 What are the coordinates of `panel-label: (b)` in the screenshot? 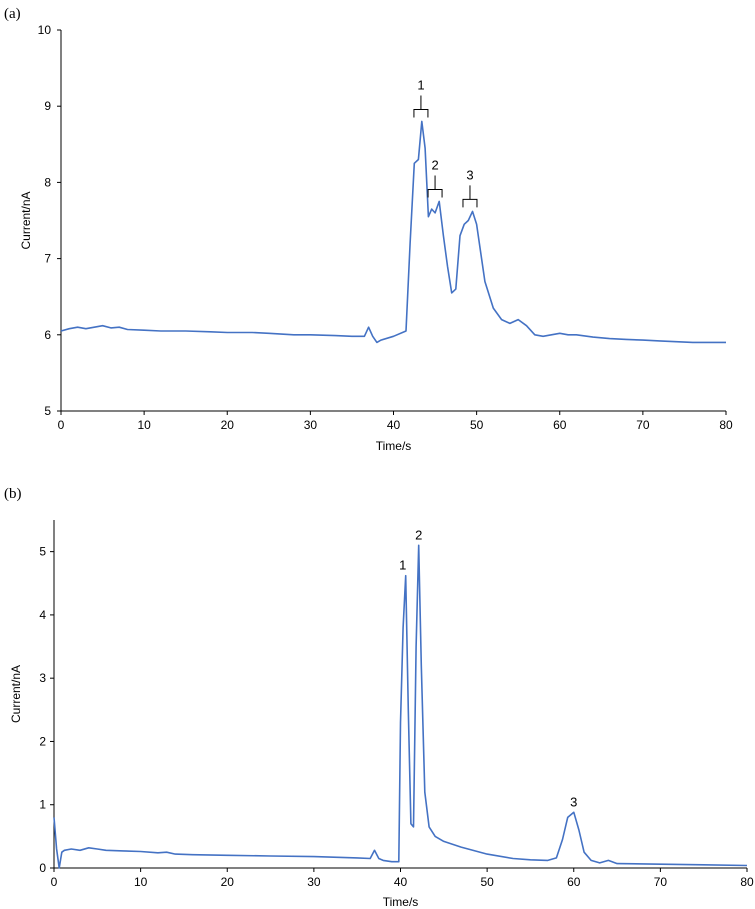 It's located at (13, 494).